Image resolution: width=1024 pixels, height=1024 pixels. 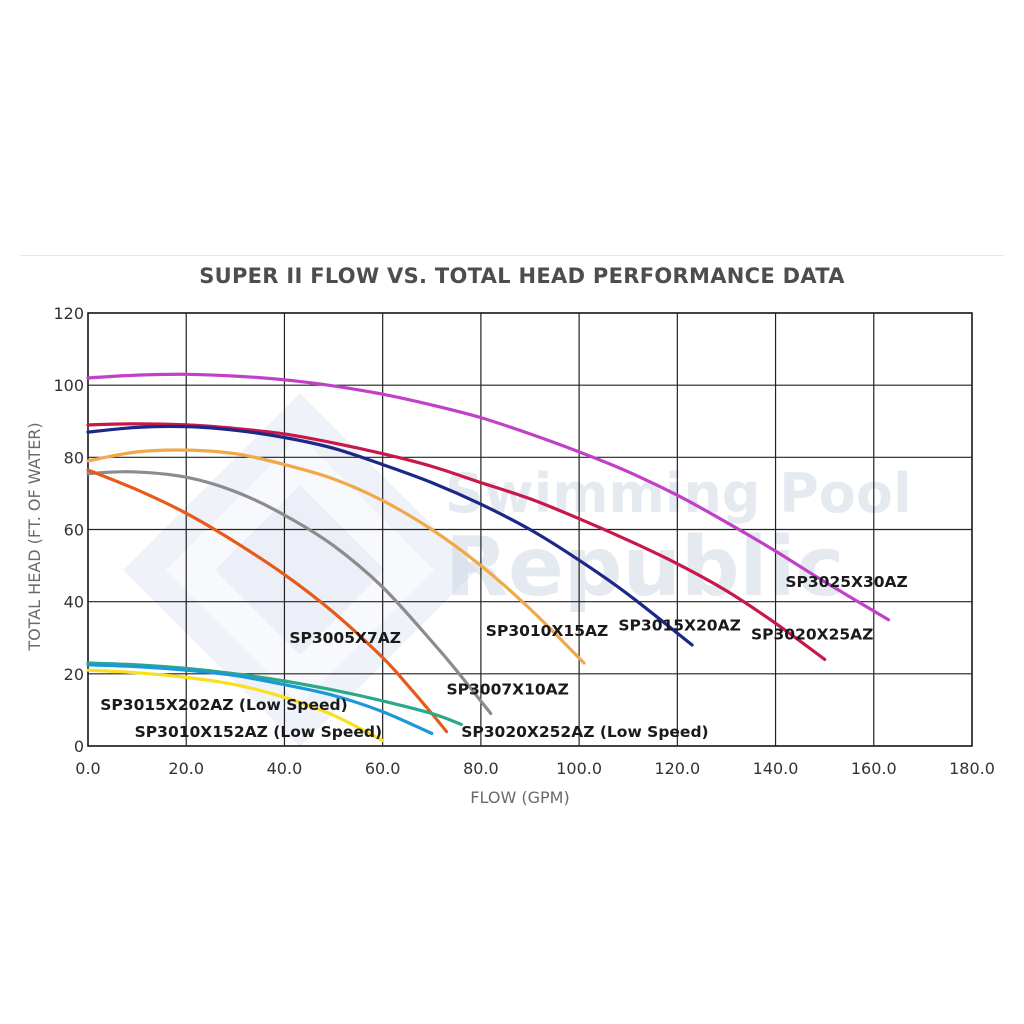 I want to click on y-tick-label: 120, so click(x=68, y=313).